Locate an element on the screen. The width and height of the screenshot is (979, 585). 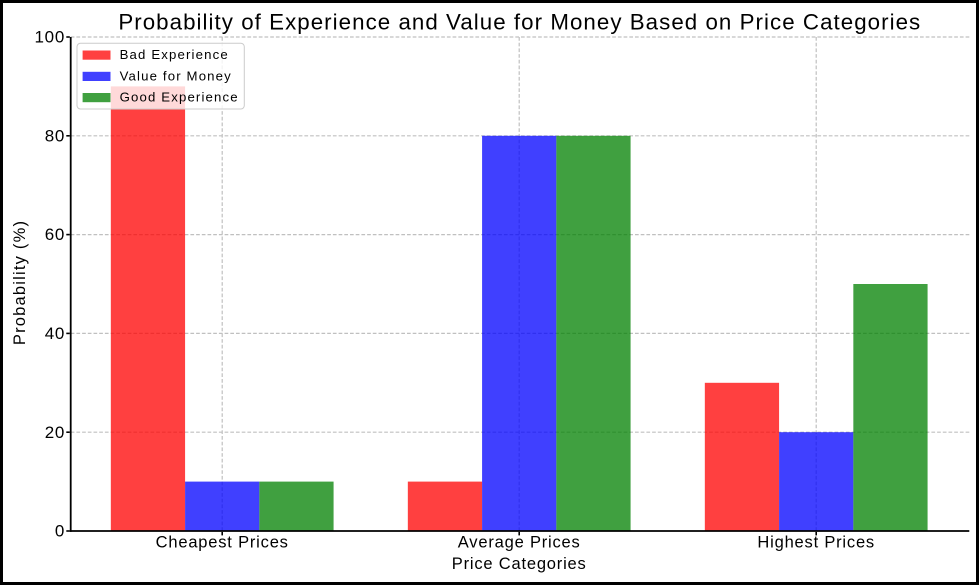
svg-text: Highest Prices is located at coordinates (816, 543).